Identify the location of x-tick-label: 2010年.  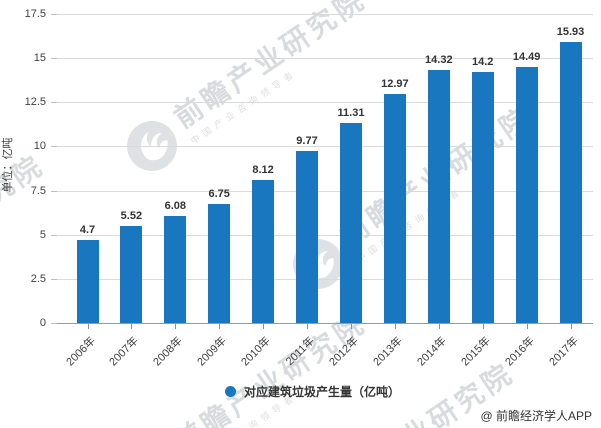
(256, 351).